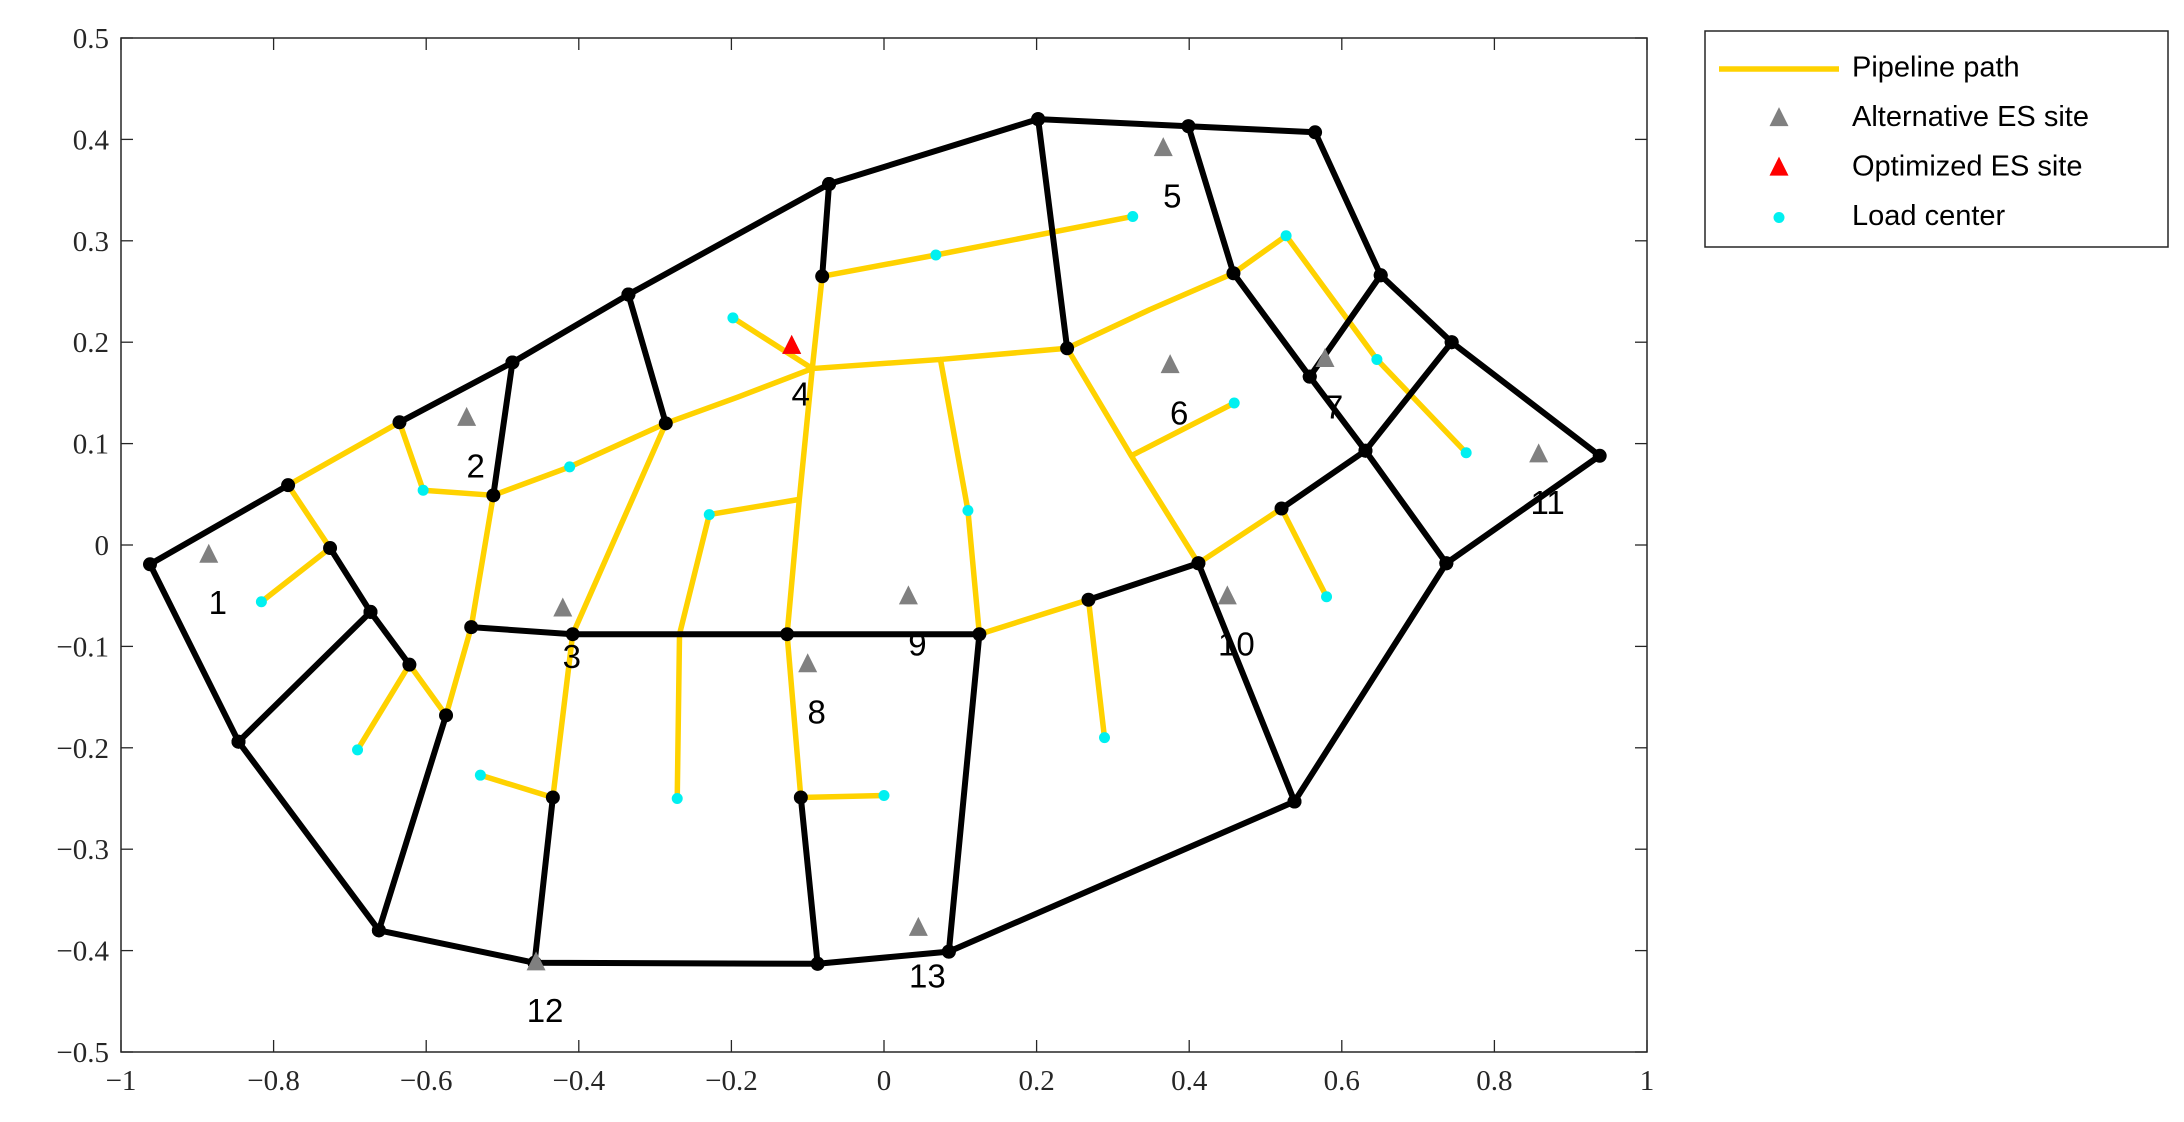 This screenshot has width=2184, height=1122. What do you see at coordinates (1494, 1081) in the screenshot?
I see `x-tick-label: 0.8` at bounding box center [1494, 1081].